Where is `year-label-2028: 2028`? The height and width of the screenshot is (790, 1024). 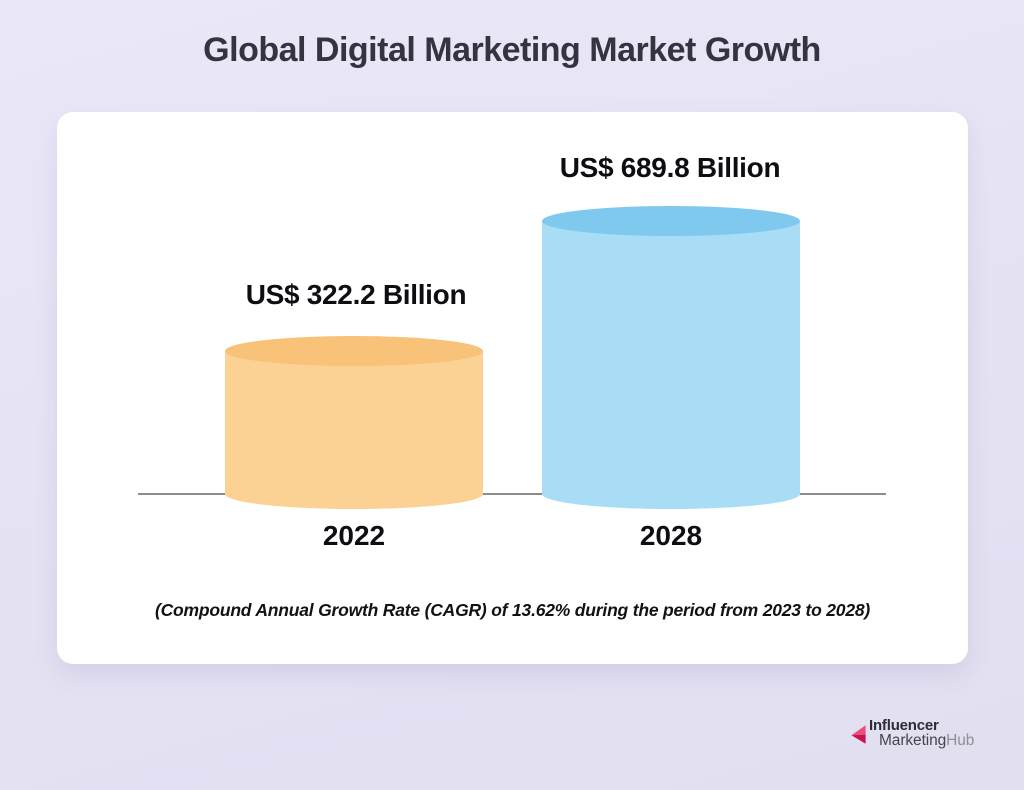
year-label-2028: 2028 is located at coordinates (671, 535).